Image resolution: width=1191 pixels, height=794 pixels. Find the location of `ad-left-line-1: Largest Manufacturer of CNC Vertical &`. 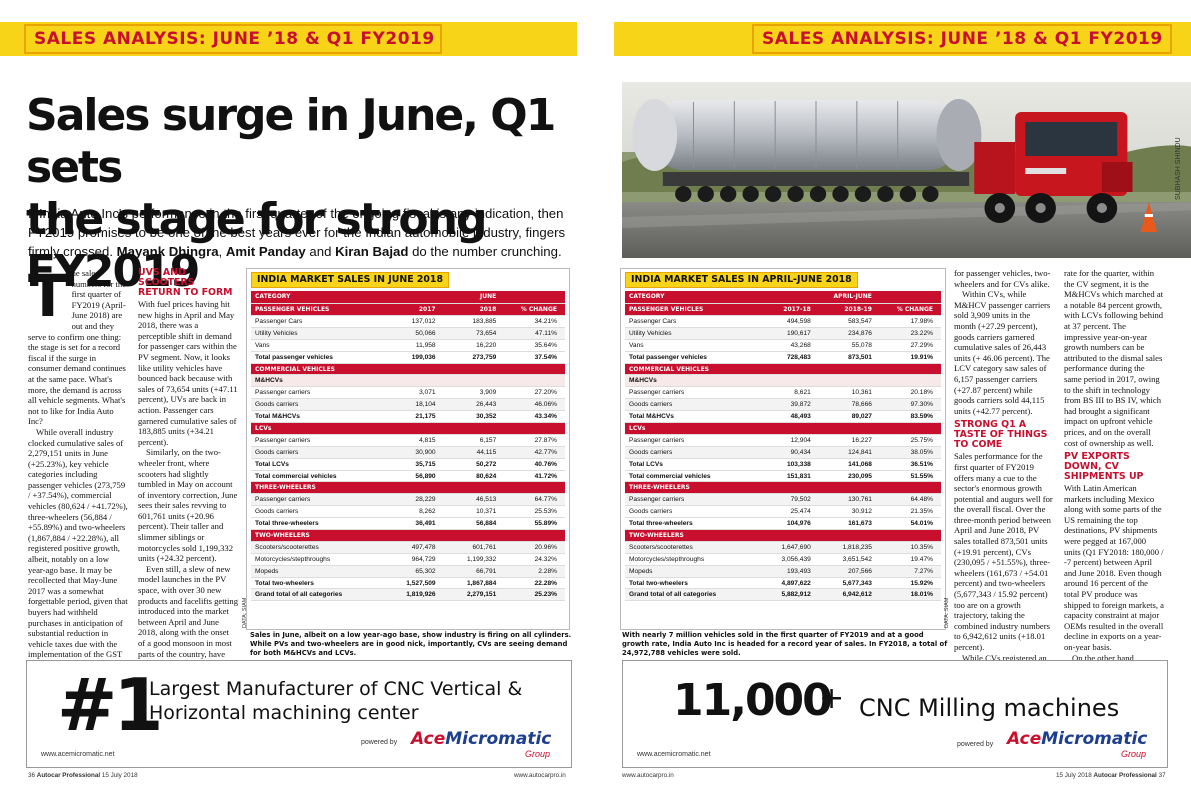

ad-left-line-1: Largest Manufacturer of CNC Vertical & is located at coordinates (336, 689).